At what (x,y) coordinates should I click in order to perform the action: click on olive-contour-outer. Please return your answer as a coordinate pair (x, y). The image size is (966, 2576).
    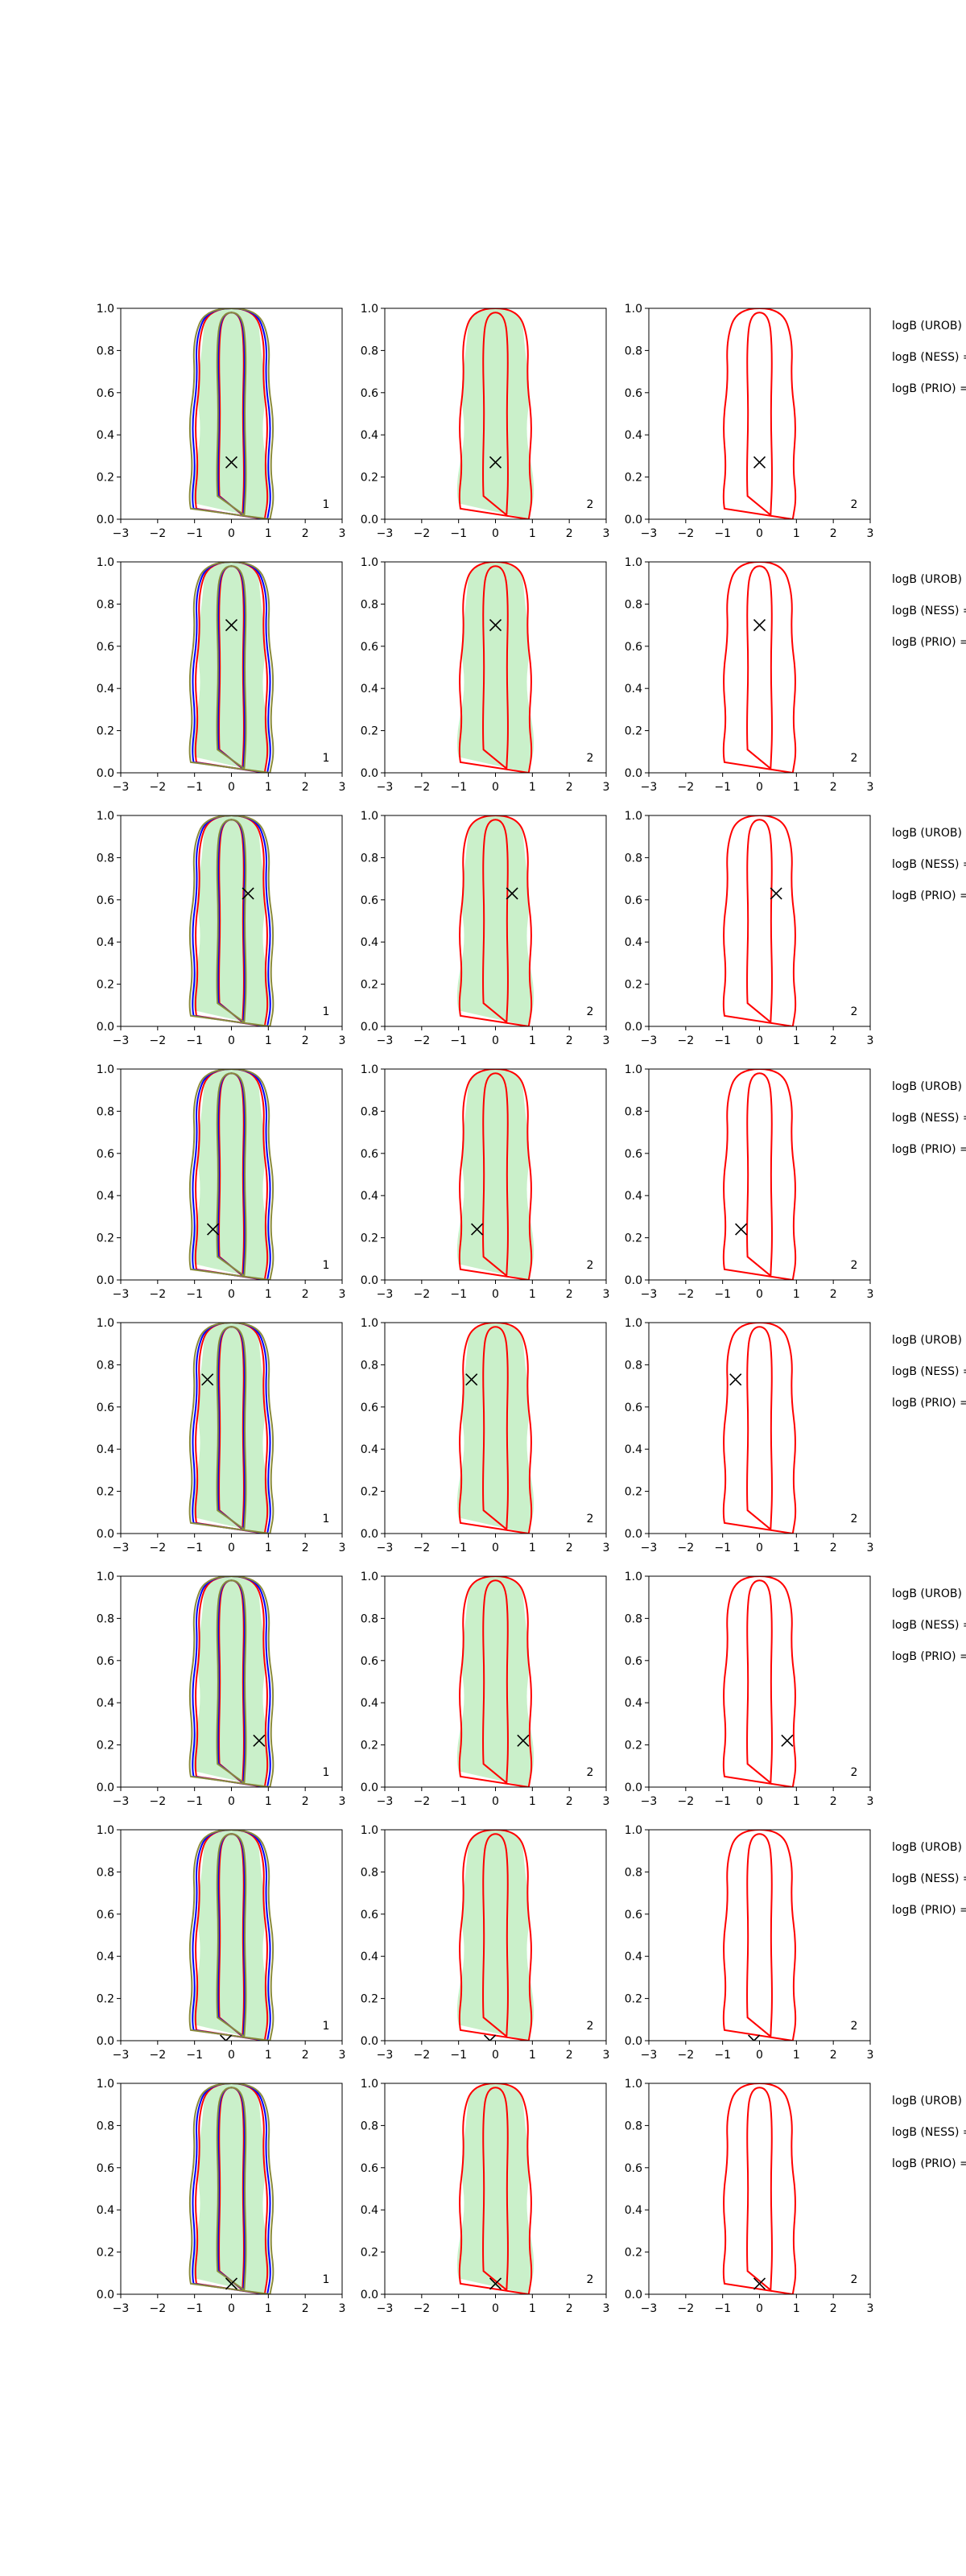
    Looking at the image, I should click on (231, 1682).